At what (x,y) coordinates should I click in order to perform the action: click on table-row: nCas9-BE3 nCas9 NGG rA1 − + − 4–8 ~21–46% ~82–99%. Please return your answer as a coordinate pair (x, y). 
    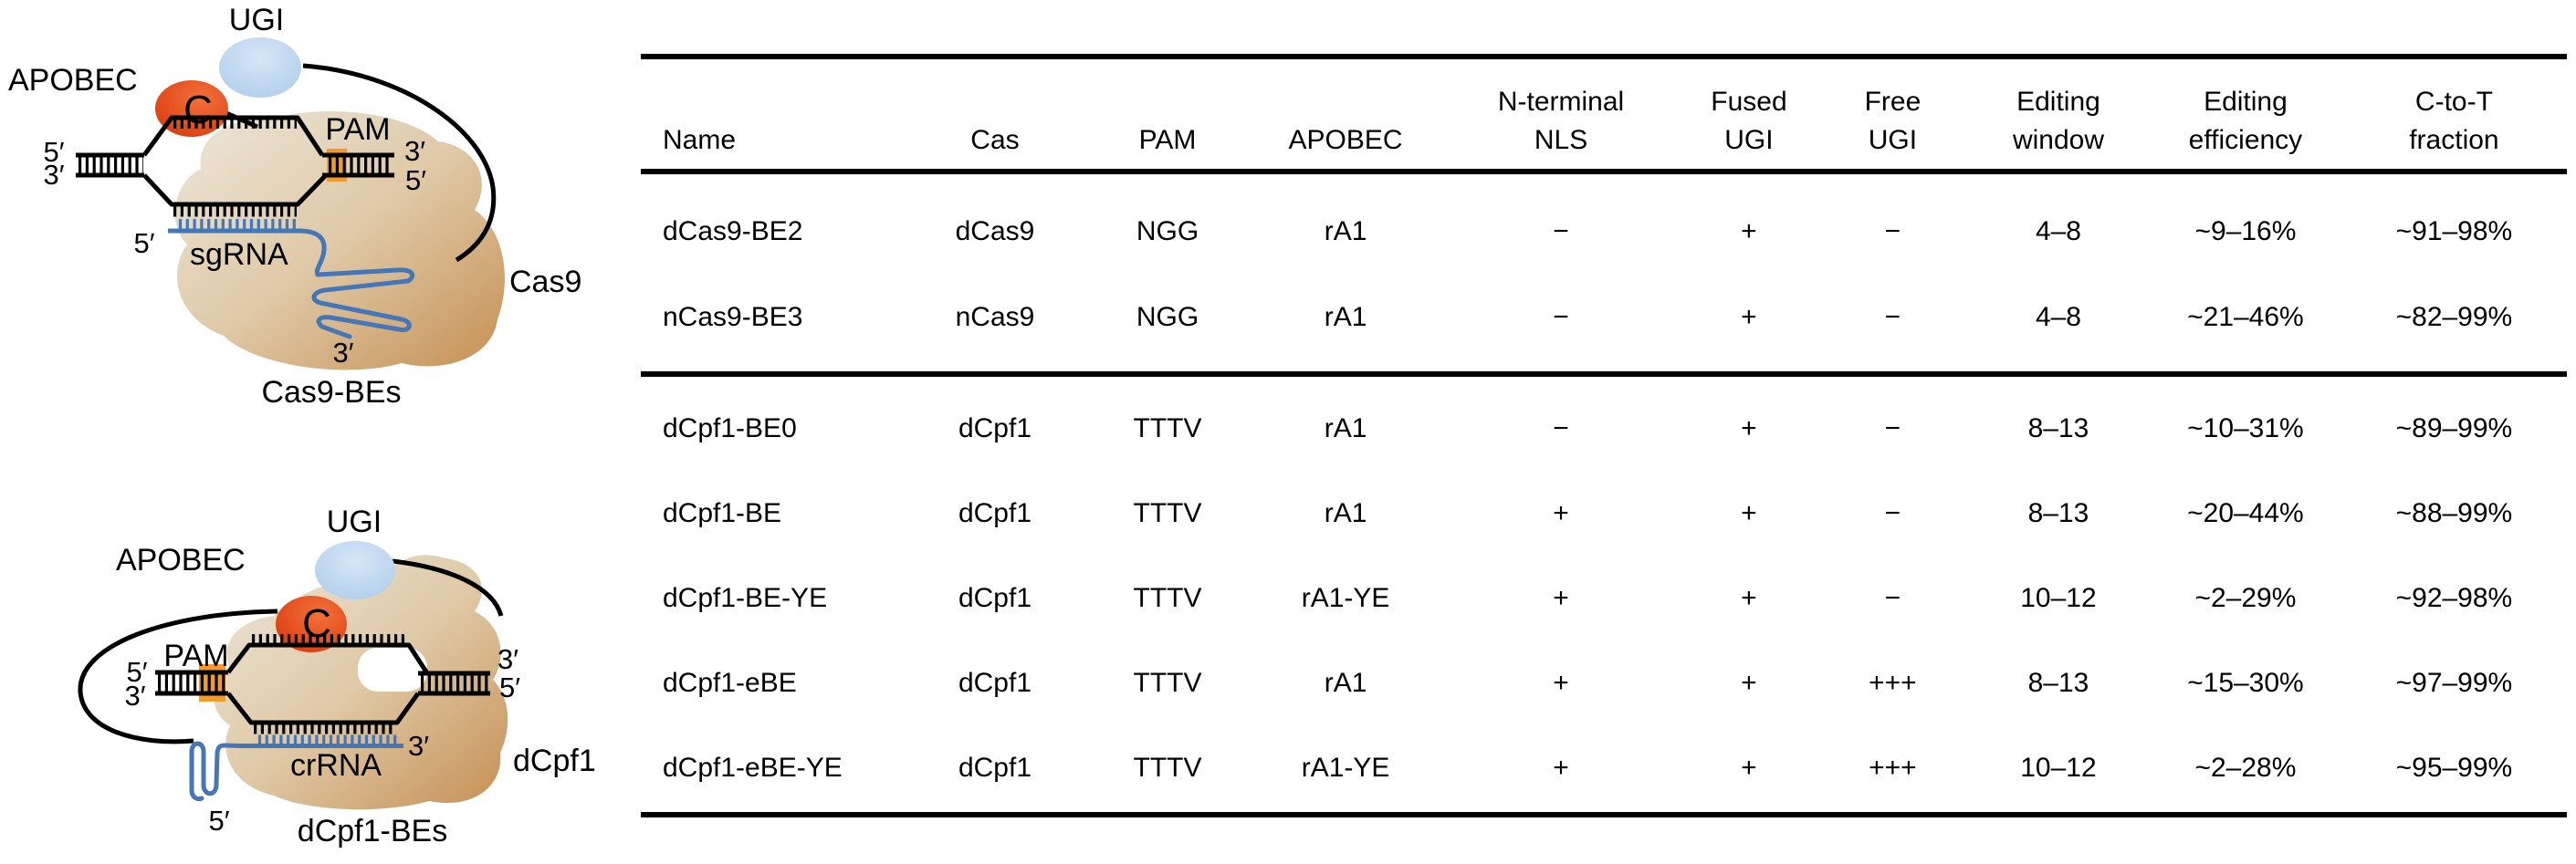
    Looking at the image, I should click on (1604, 318).